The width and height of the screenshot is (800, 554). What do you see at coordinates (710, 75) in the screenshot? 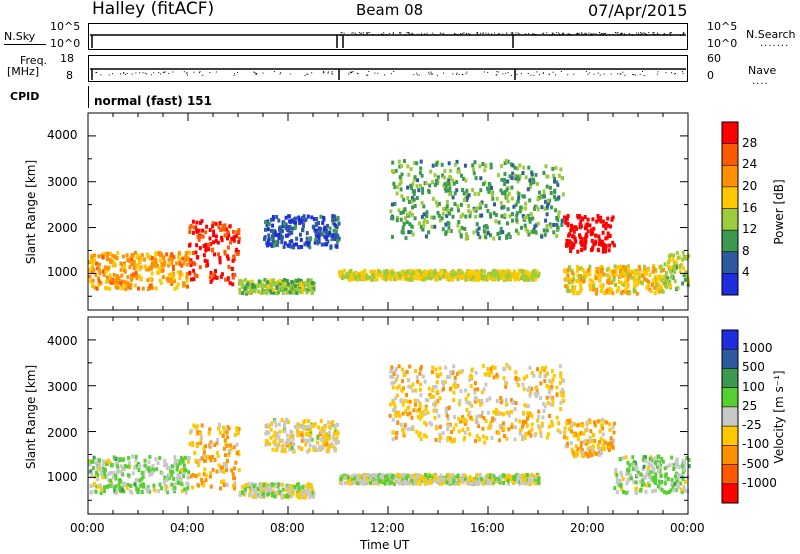
I see `nave-tick-bottom: 0` at bounding box center [710, 75].